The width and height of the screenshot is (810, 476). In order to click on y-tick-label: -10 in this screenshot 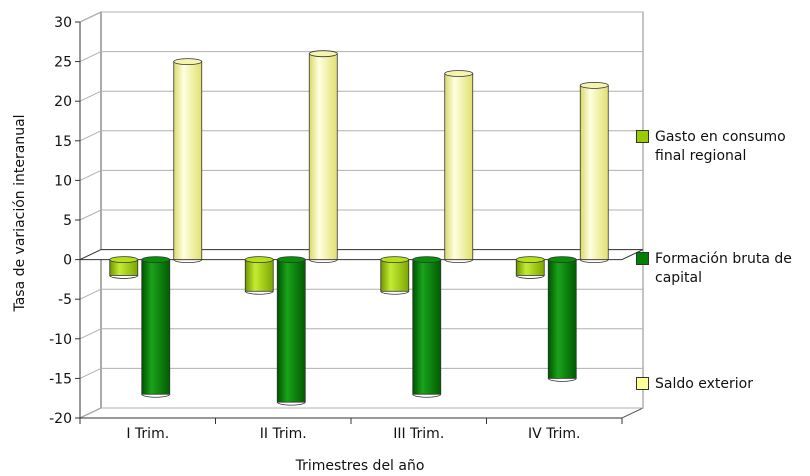, I will do `click(60, 340)`.